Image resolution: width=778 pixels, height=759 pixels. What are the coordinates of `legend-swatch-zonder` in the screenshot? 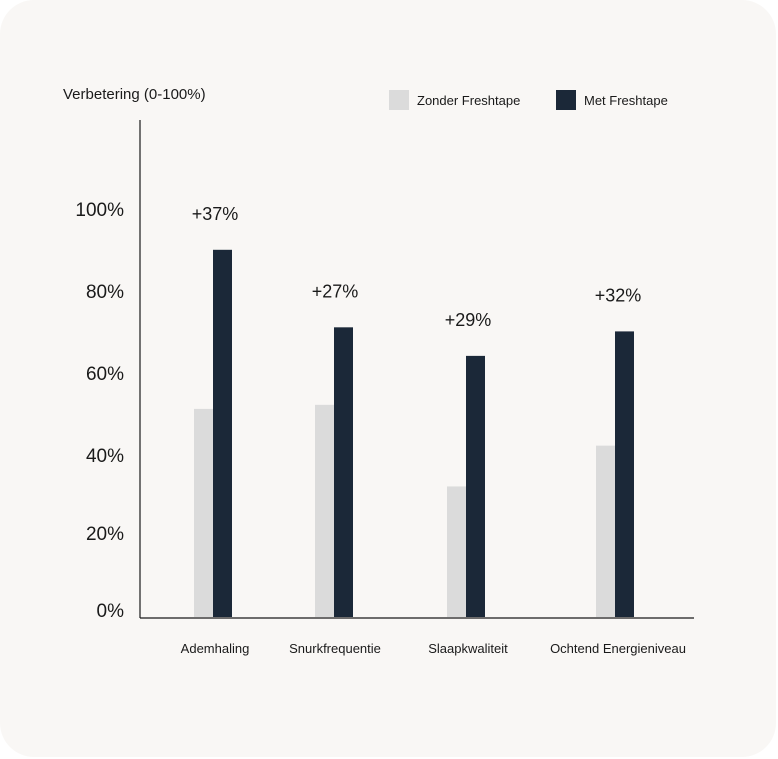 It's located at (399, 100).